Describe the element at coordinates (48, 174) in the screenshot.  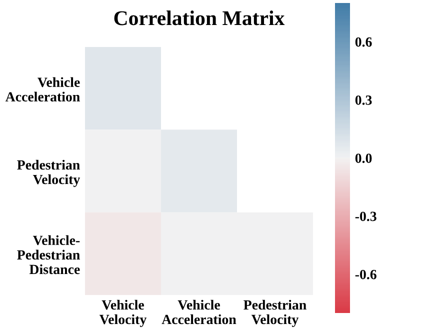
I see `y-tick-label: Pedestrian Velocity` at that location.